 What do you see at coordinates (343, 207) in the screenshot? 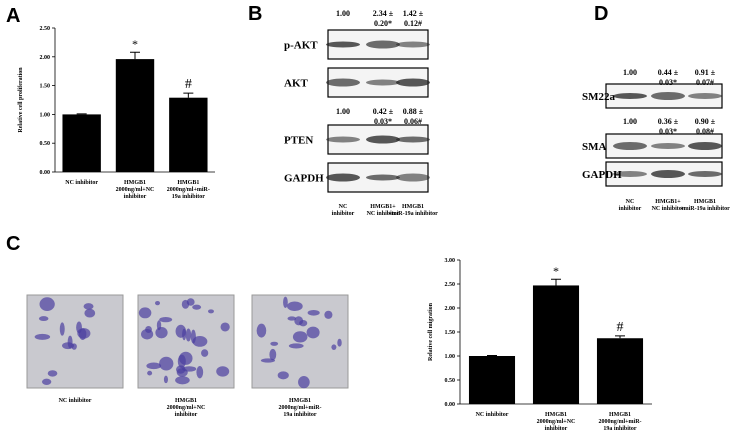
I see `lane-label-line: NC` at bounding box center [343, 207].